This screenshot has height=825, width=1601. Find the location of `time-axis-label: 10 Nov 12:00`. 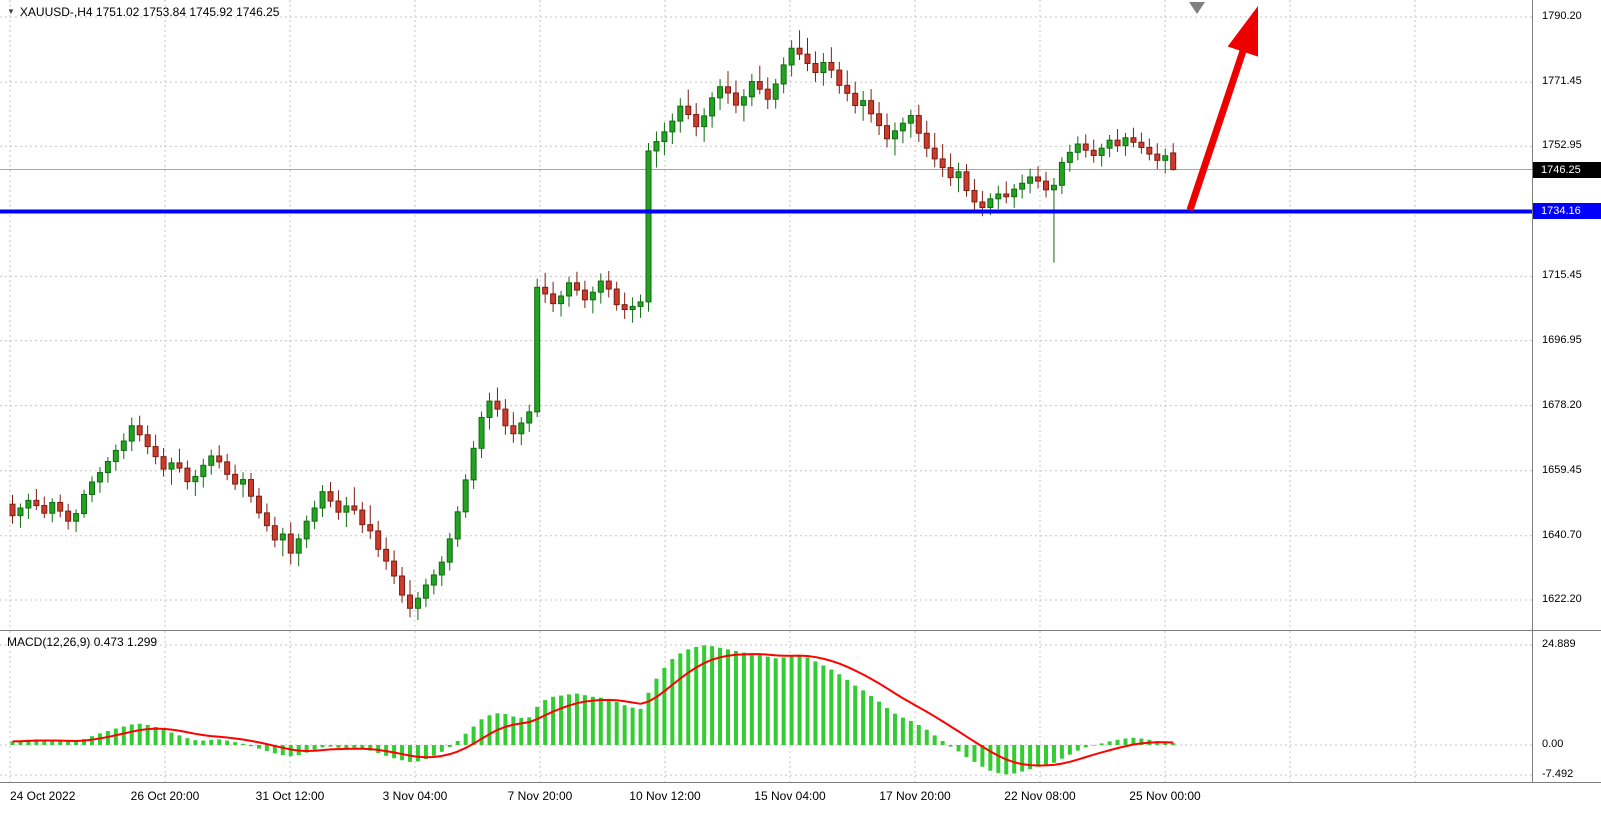

time-axis-label: 10 Nov 12:00 is located at coordinates (665, 796).